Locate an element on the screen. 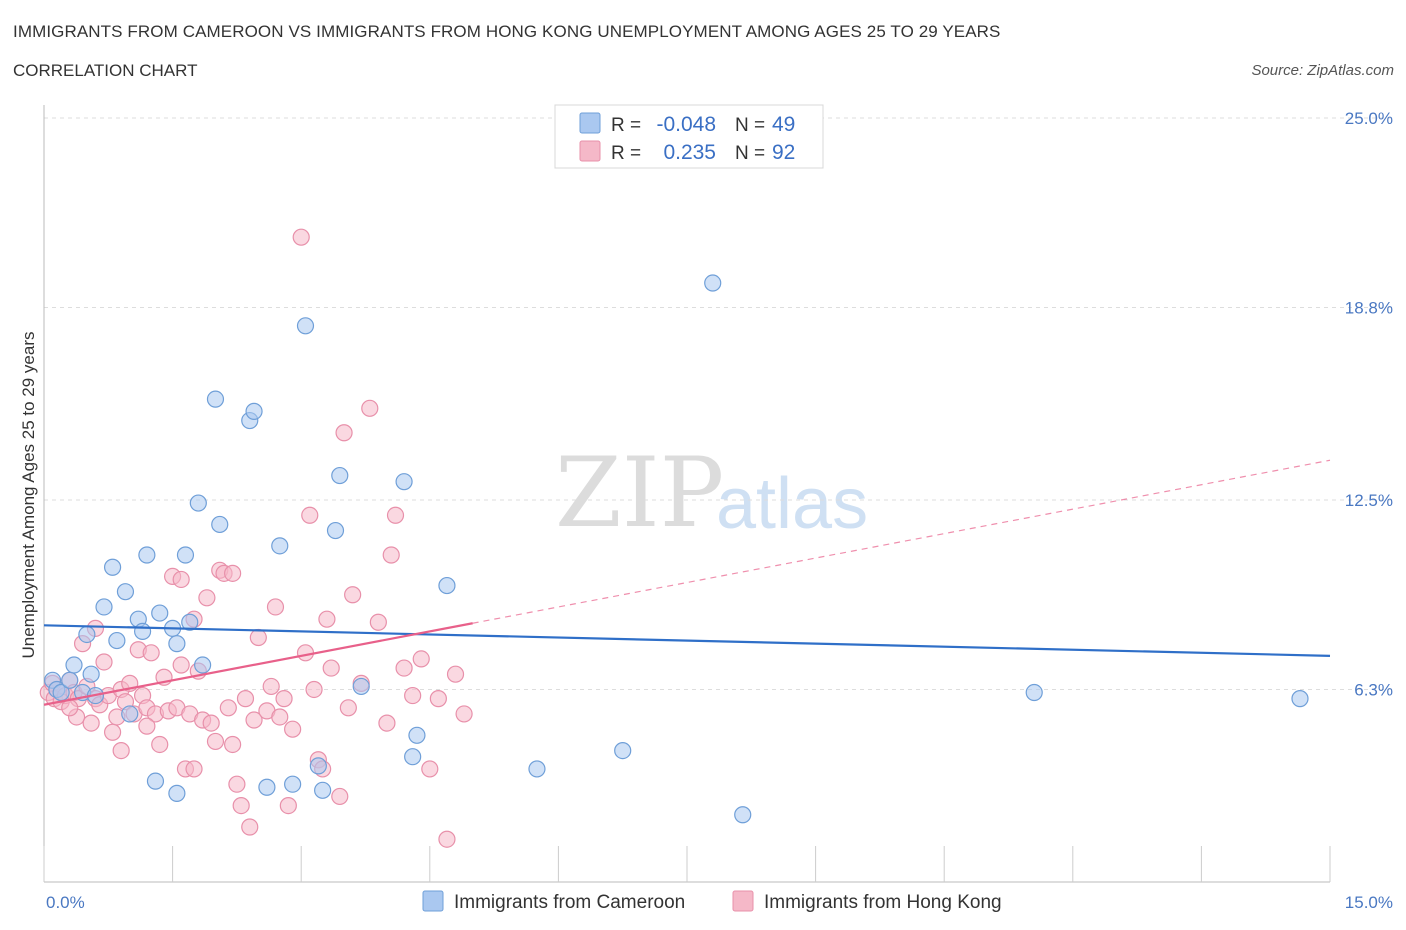  legend-r-value-cameroon: -0.048 is located at coordinates (686, 124).